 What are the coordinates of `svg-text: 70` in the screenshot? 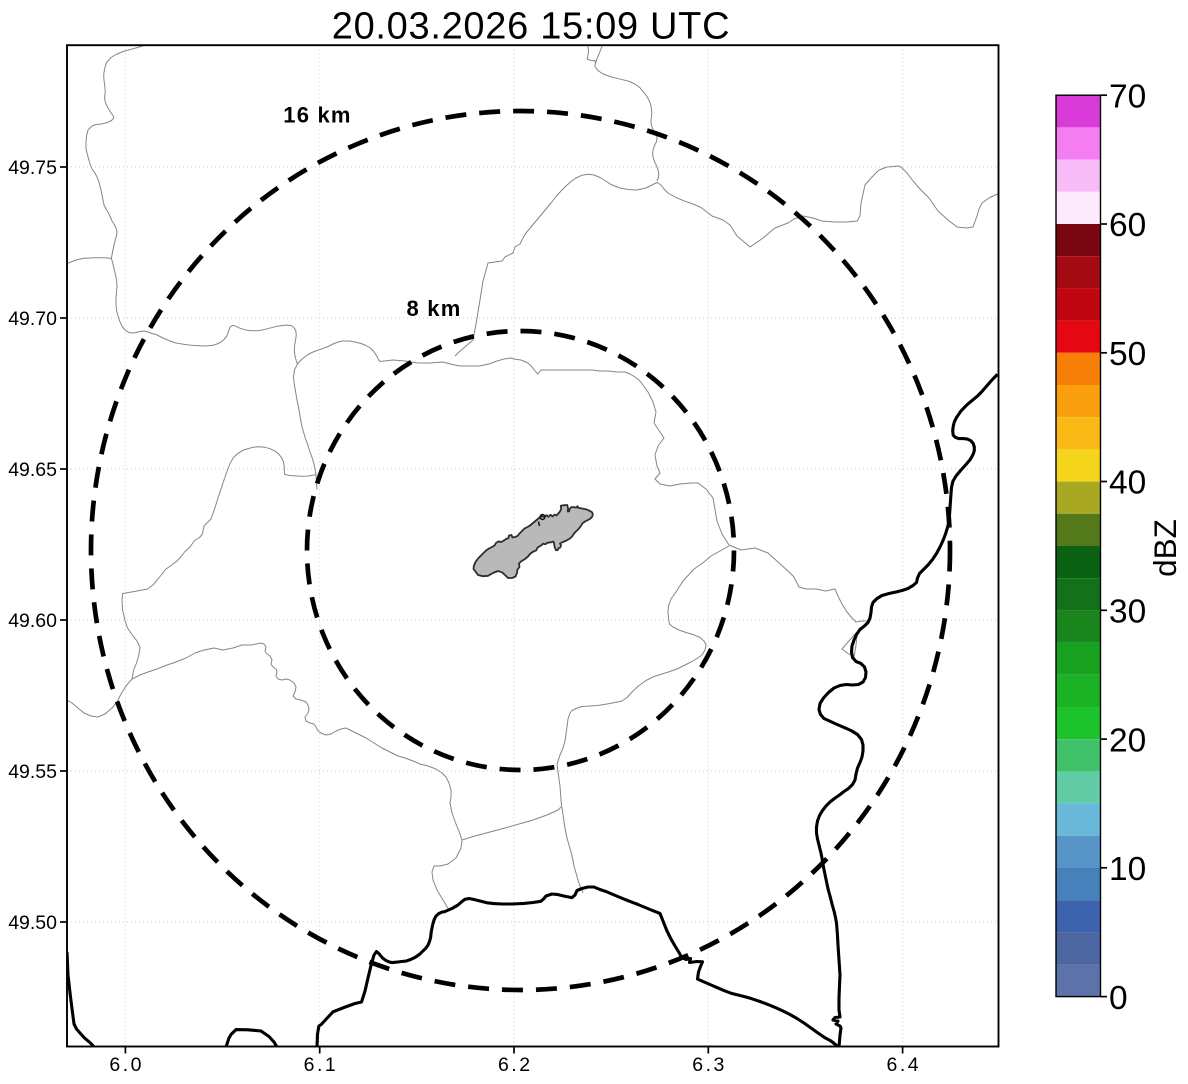 It's located at (1127, 96).